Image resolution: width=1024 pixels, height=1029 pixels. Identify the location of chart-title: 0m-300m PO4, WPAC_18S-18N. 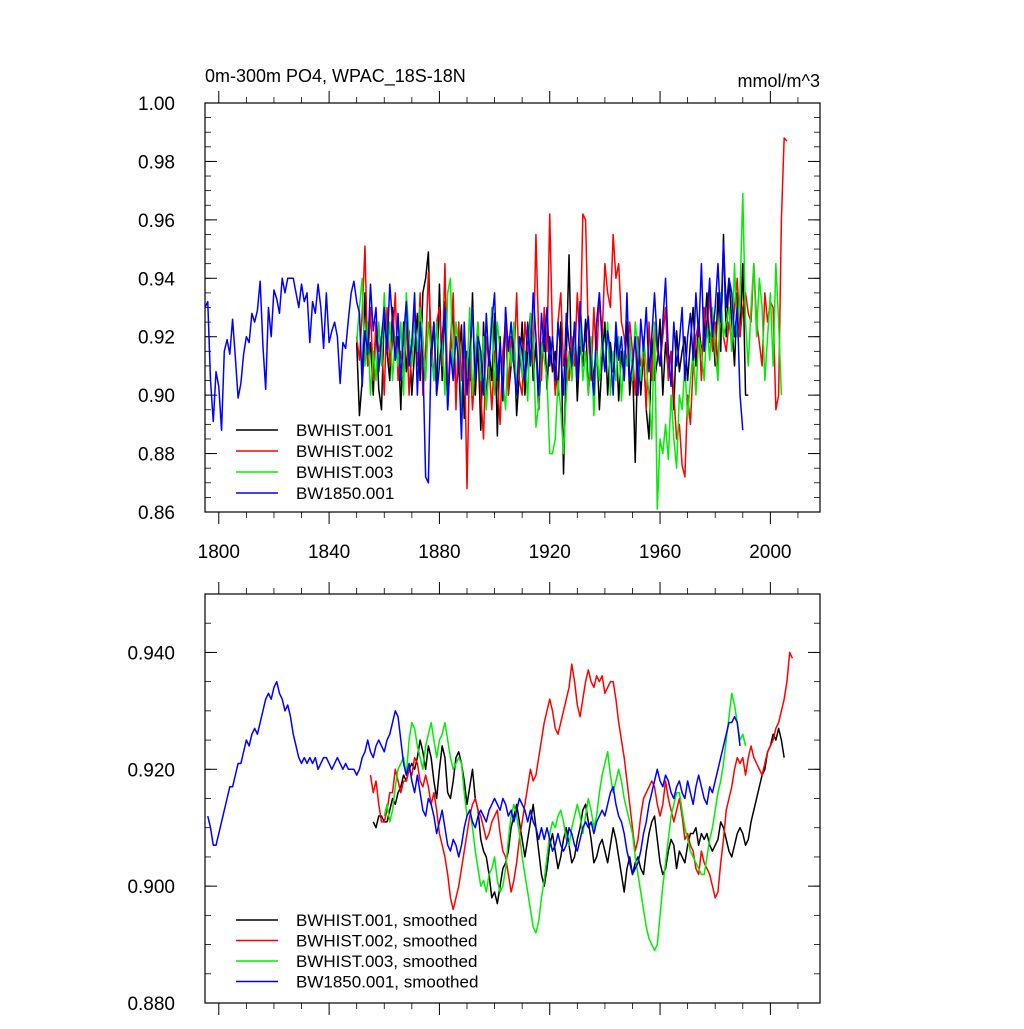
(335, 76).